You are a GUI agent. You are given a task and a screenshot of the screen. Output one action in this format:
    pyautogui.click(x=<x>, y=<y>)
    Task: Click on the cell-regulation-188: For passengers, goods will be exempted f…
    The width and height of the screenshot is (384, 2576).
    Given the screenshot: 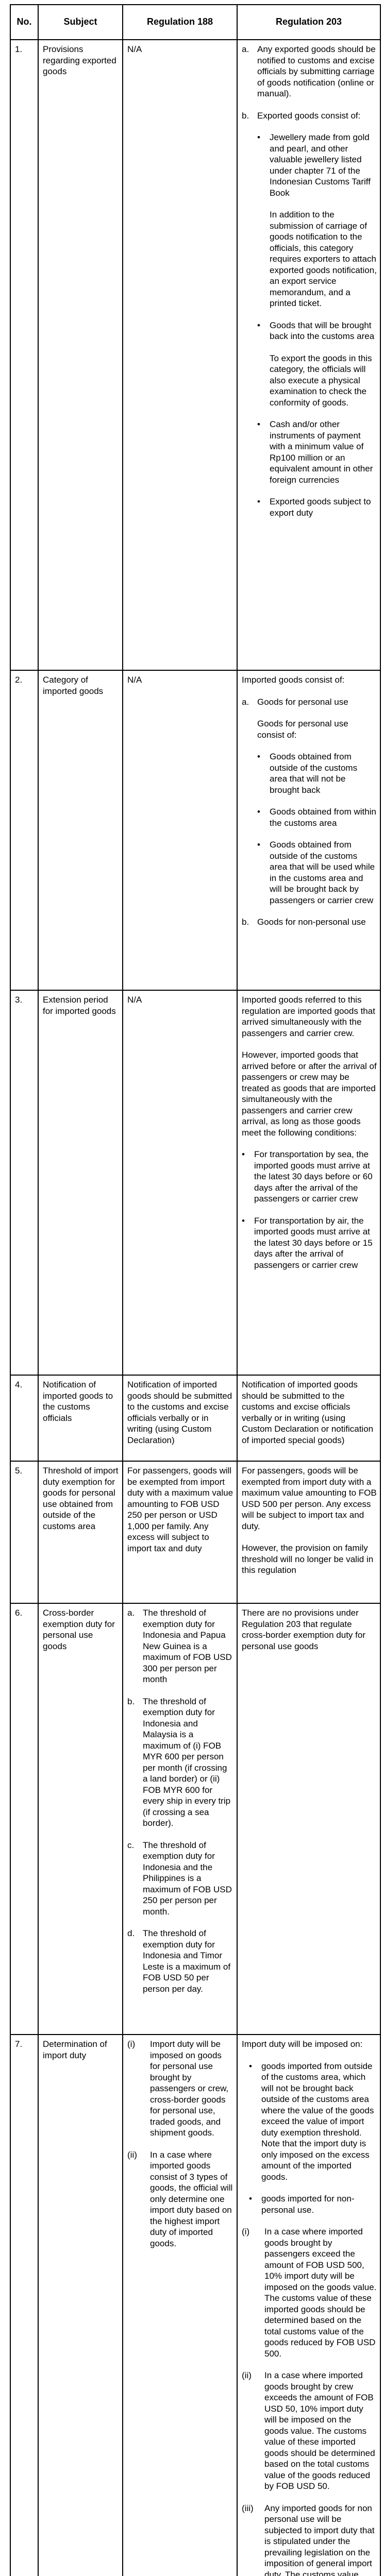 What is the action you would take?
    pyautogui.click(x=180, y=1532)
    